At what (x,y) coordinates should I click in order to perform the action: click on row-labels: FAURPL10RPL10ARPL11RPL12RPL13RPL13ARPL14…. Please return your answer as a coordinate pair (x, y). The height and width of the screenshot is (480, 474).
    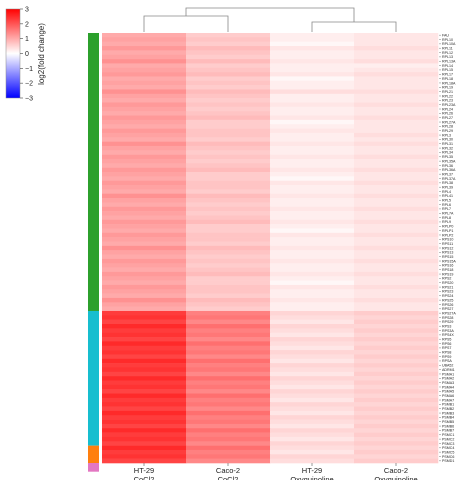
    Looking at the image, I should click on (447, 248).